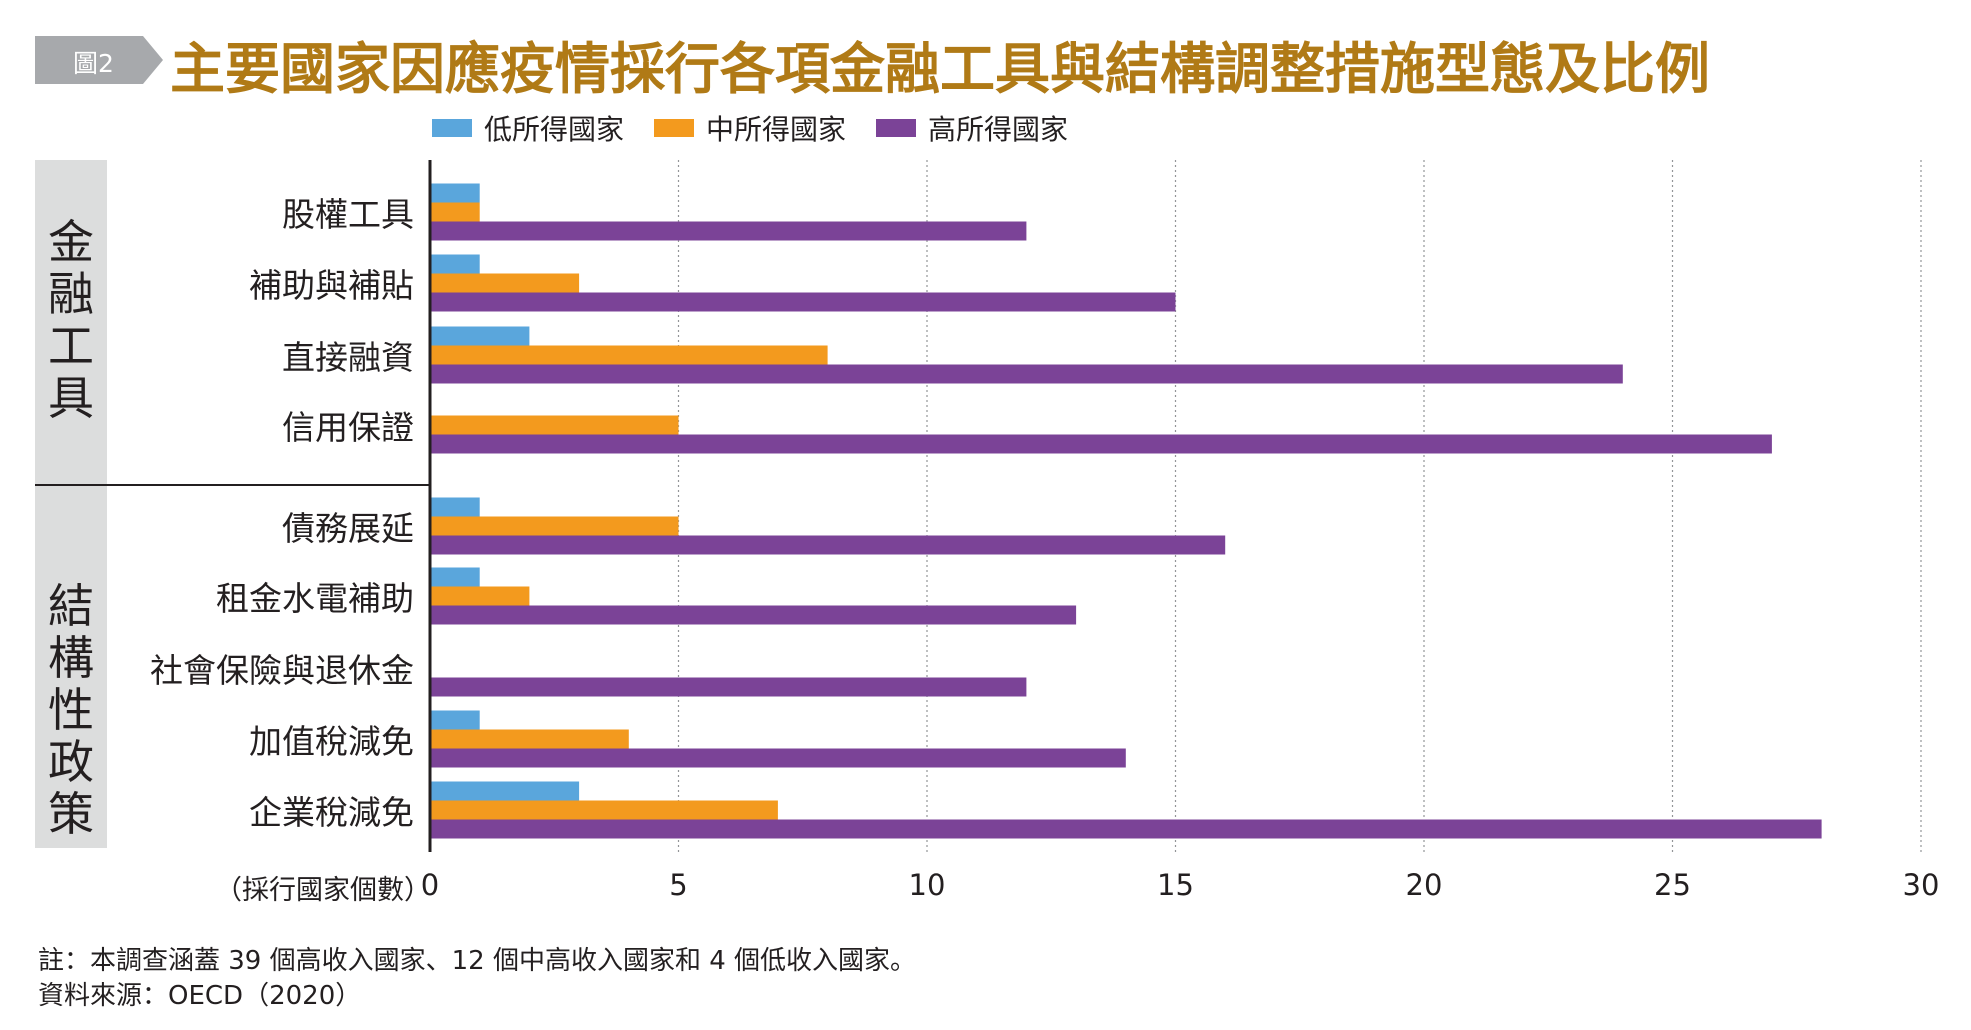 Image resolution: width=1971 pixels, height=1030 pixels. Describe the element at coordinates (1672, 885) in the screenshot. I see `x-tick-label: 25` at that location.